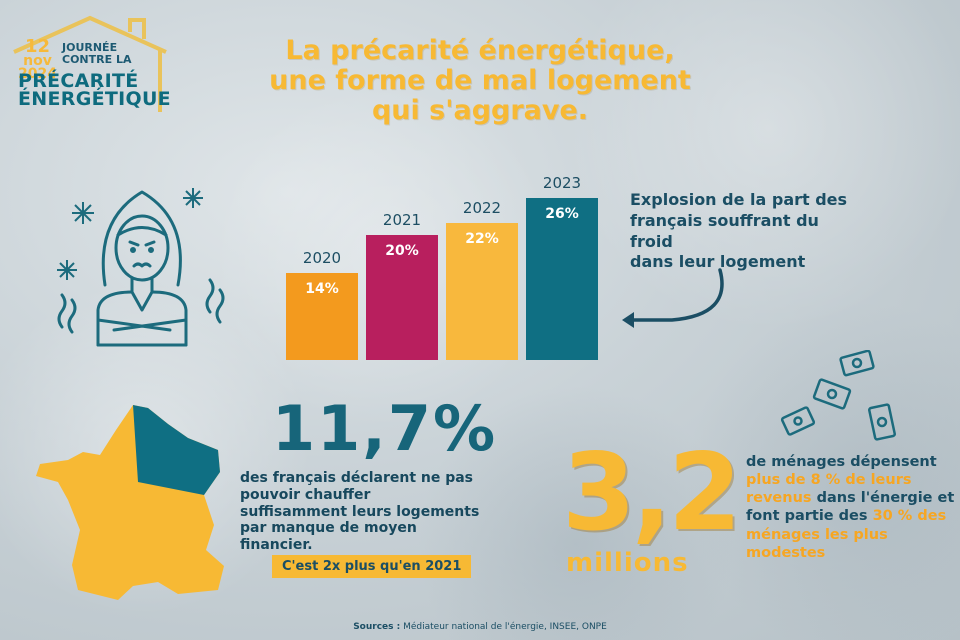 This screenshot has height=640, width=960. I want to click on event-name-main: PRÉCARITÉ ÉNERGÉTIQUE, so click(94, 90).